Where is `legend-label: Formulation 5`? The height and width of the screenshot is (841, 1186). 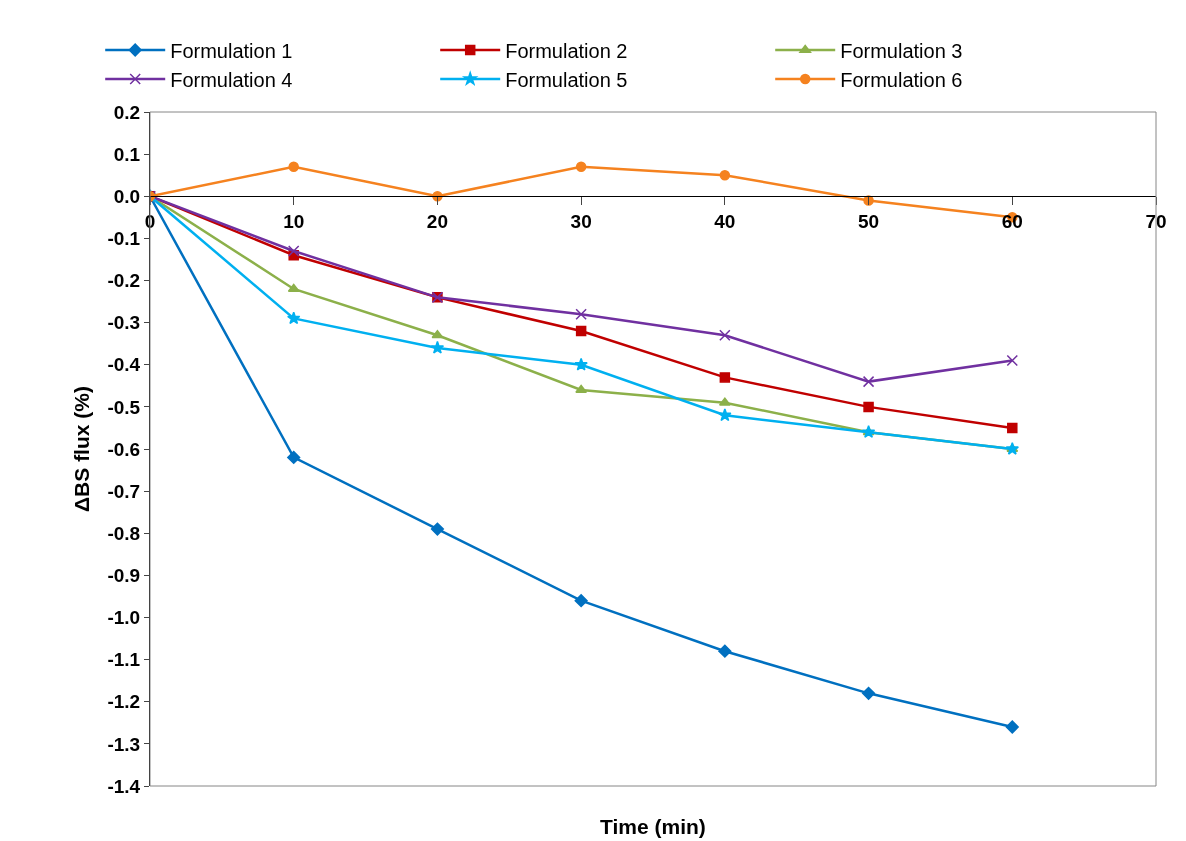
legend-label: Formulation 5 is located at coordinates (566, 79).